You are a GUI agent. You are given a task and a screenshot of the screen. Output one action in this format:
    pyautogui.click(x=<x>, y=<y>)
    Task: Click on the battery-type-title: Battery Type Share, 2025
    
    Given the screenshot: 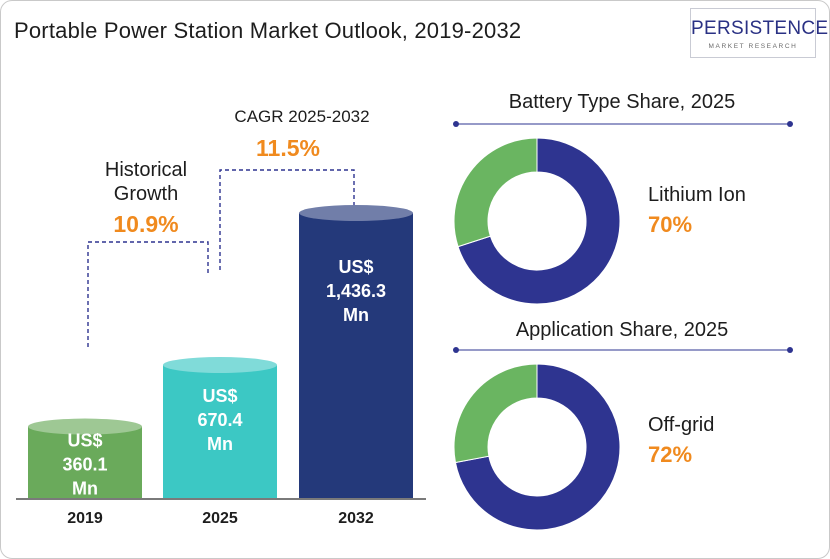 What is the action you would take?
    pyautogui.click(x=622, y=102)
    